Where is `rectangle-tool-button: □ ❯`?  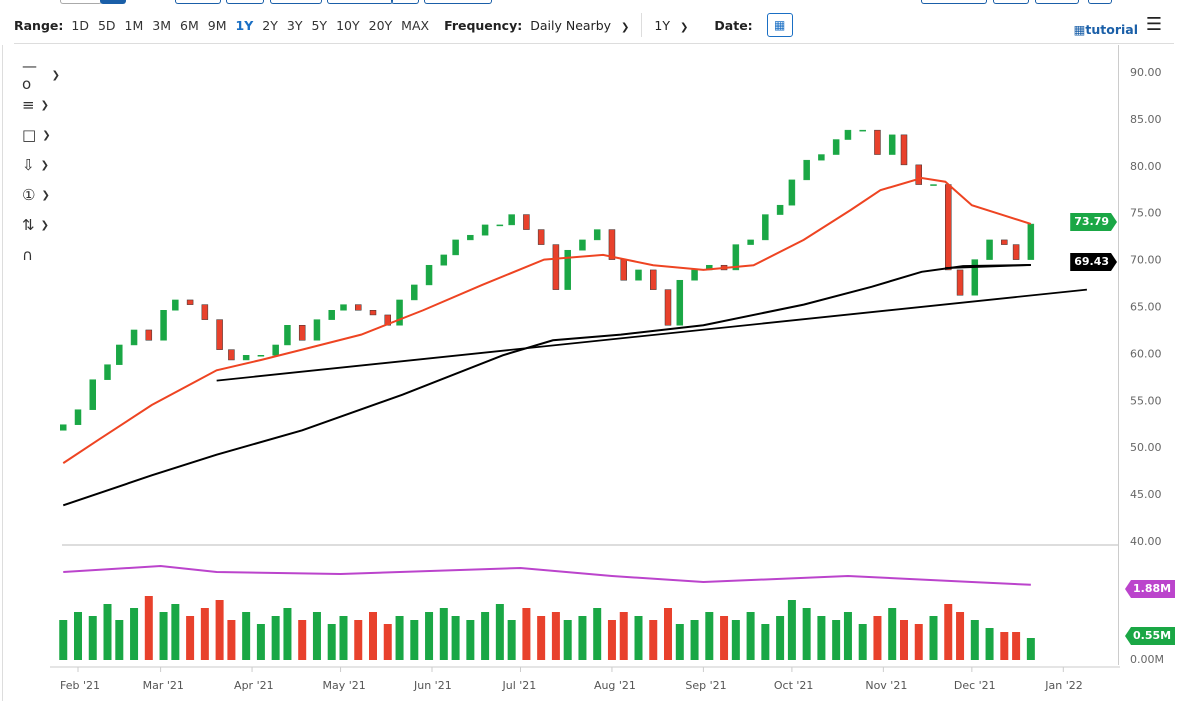
rectangle-tool-button: □ ❯ is located at coordinates (30, 135).